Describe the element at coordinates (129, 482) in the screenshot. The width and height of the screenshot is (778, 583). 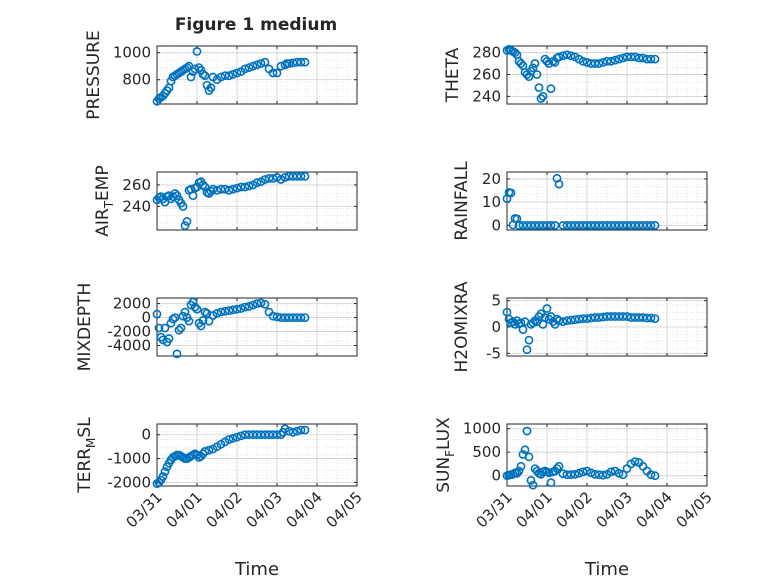
I see `y-tick-label: -2000` at that location.